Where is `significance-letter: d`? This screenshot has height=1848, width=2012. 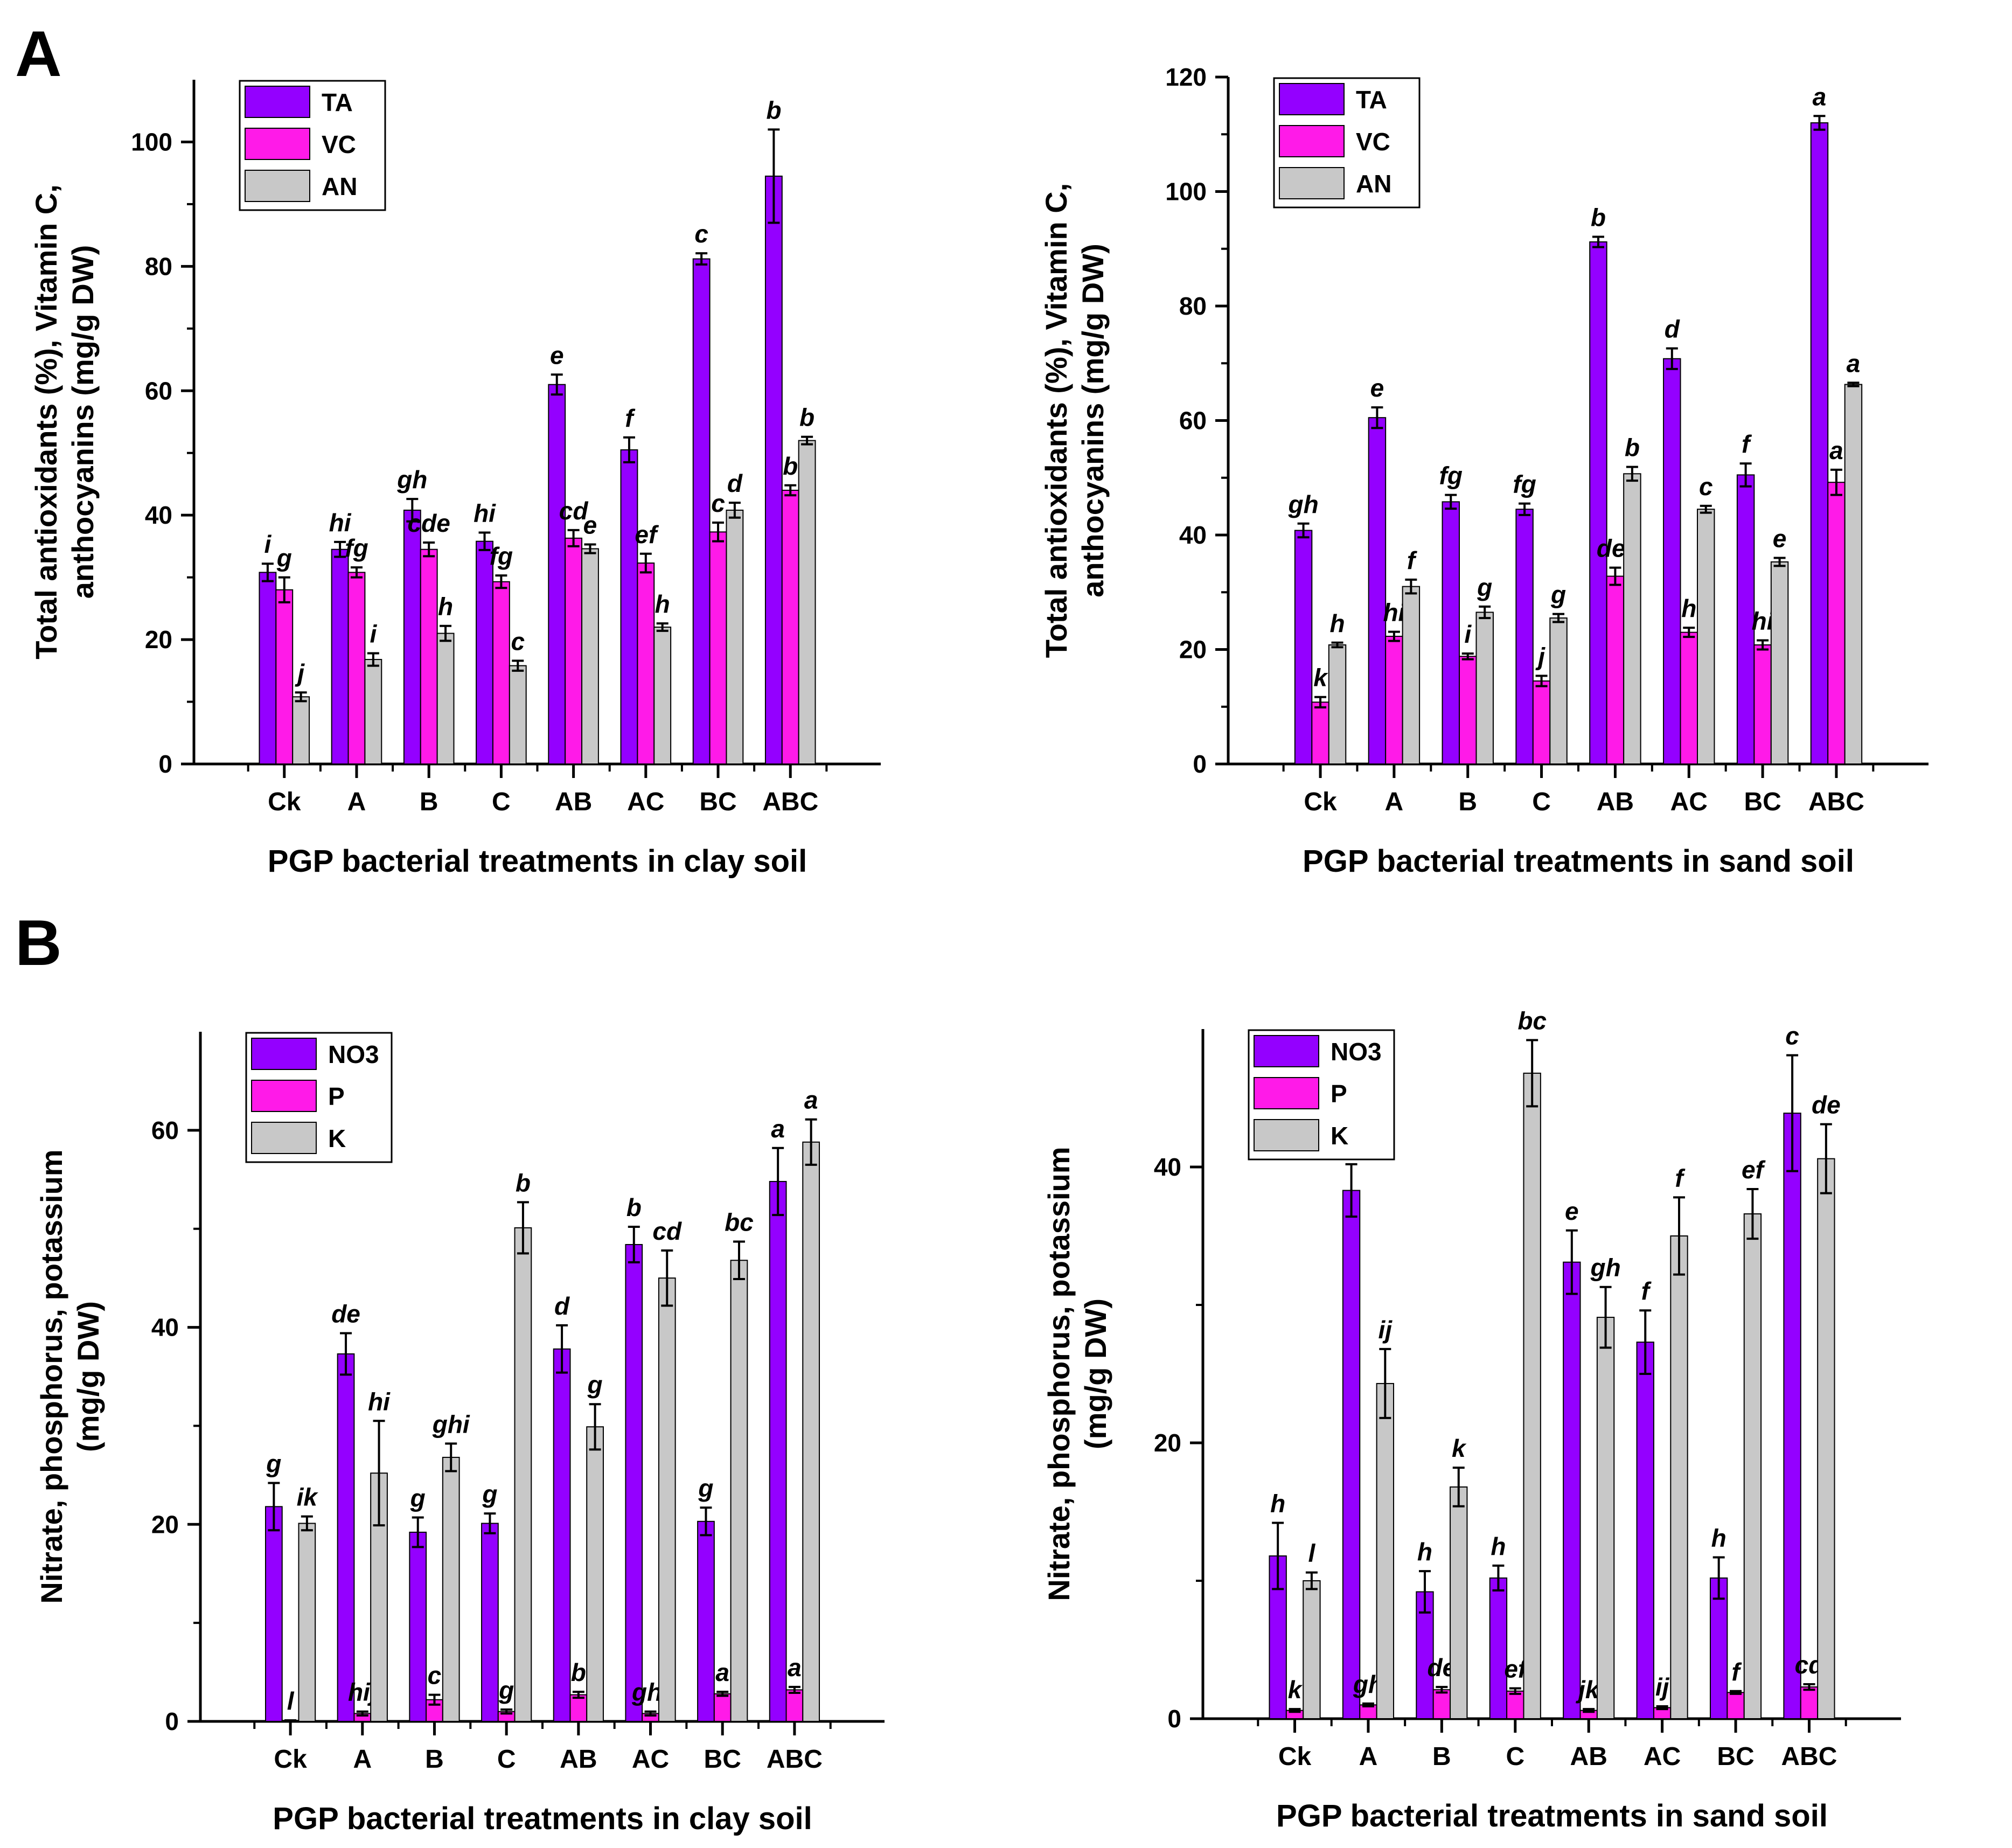
significance-letter: d is located at coordinates (1672, 329).